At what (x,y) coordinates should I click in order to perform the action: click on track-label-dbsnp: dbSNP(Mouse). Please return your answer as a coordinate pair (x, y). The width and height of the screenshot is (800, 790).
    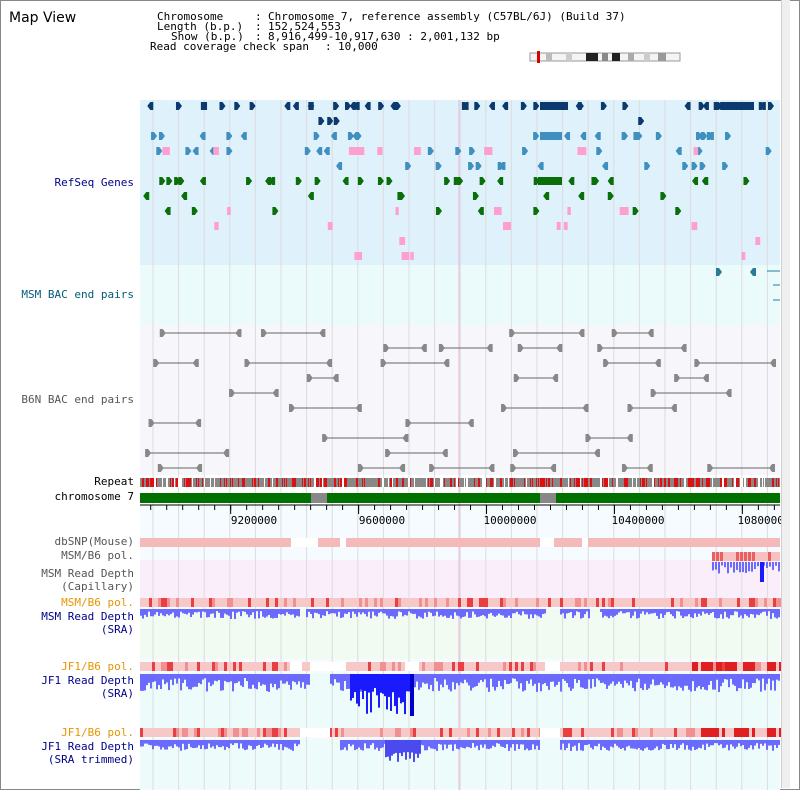
    Looking at the image, I should click on (94, 541).